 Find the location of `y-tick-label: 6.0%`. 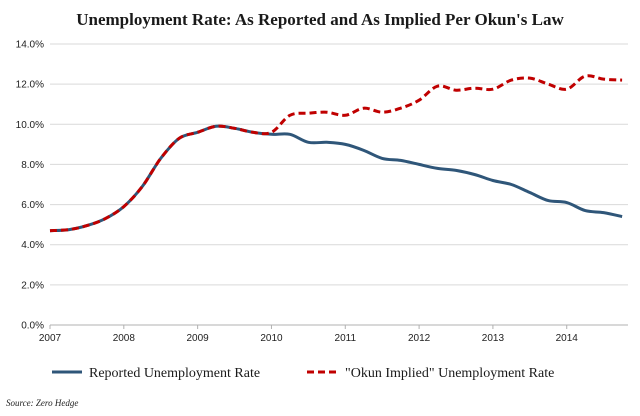

y-tick-label: 6.0% is located at coordinates (32, 205).